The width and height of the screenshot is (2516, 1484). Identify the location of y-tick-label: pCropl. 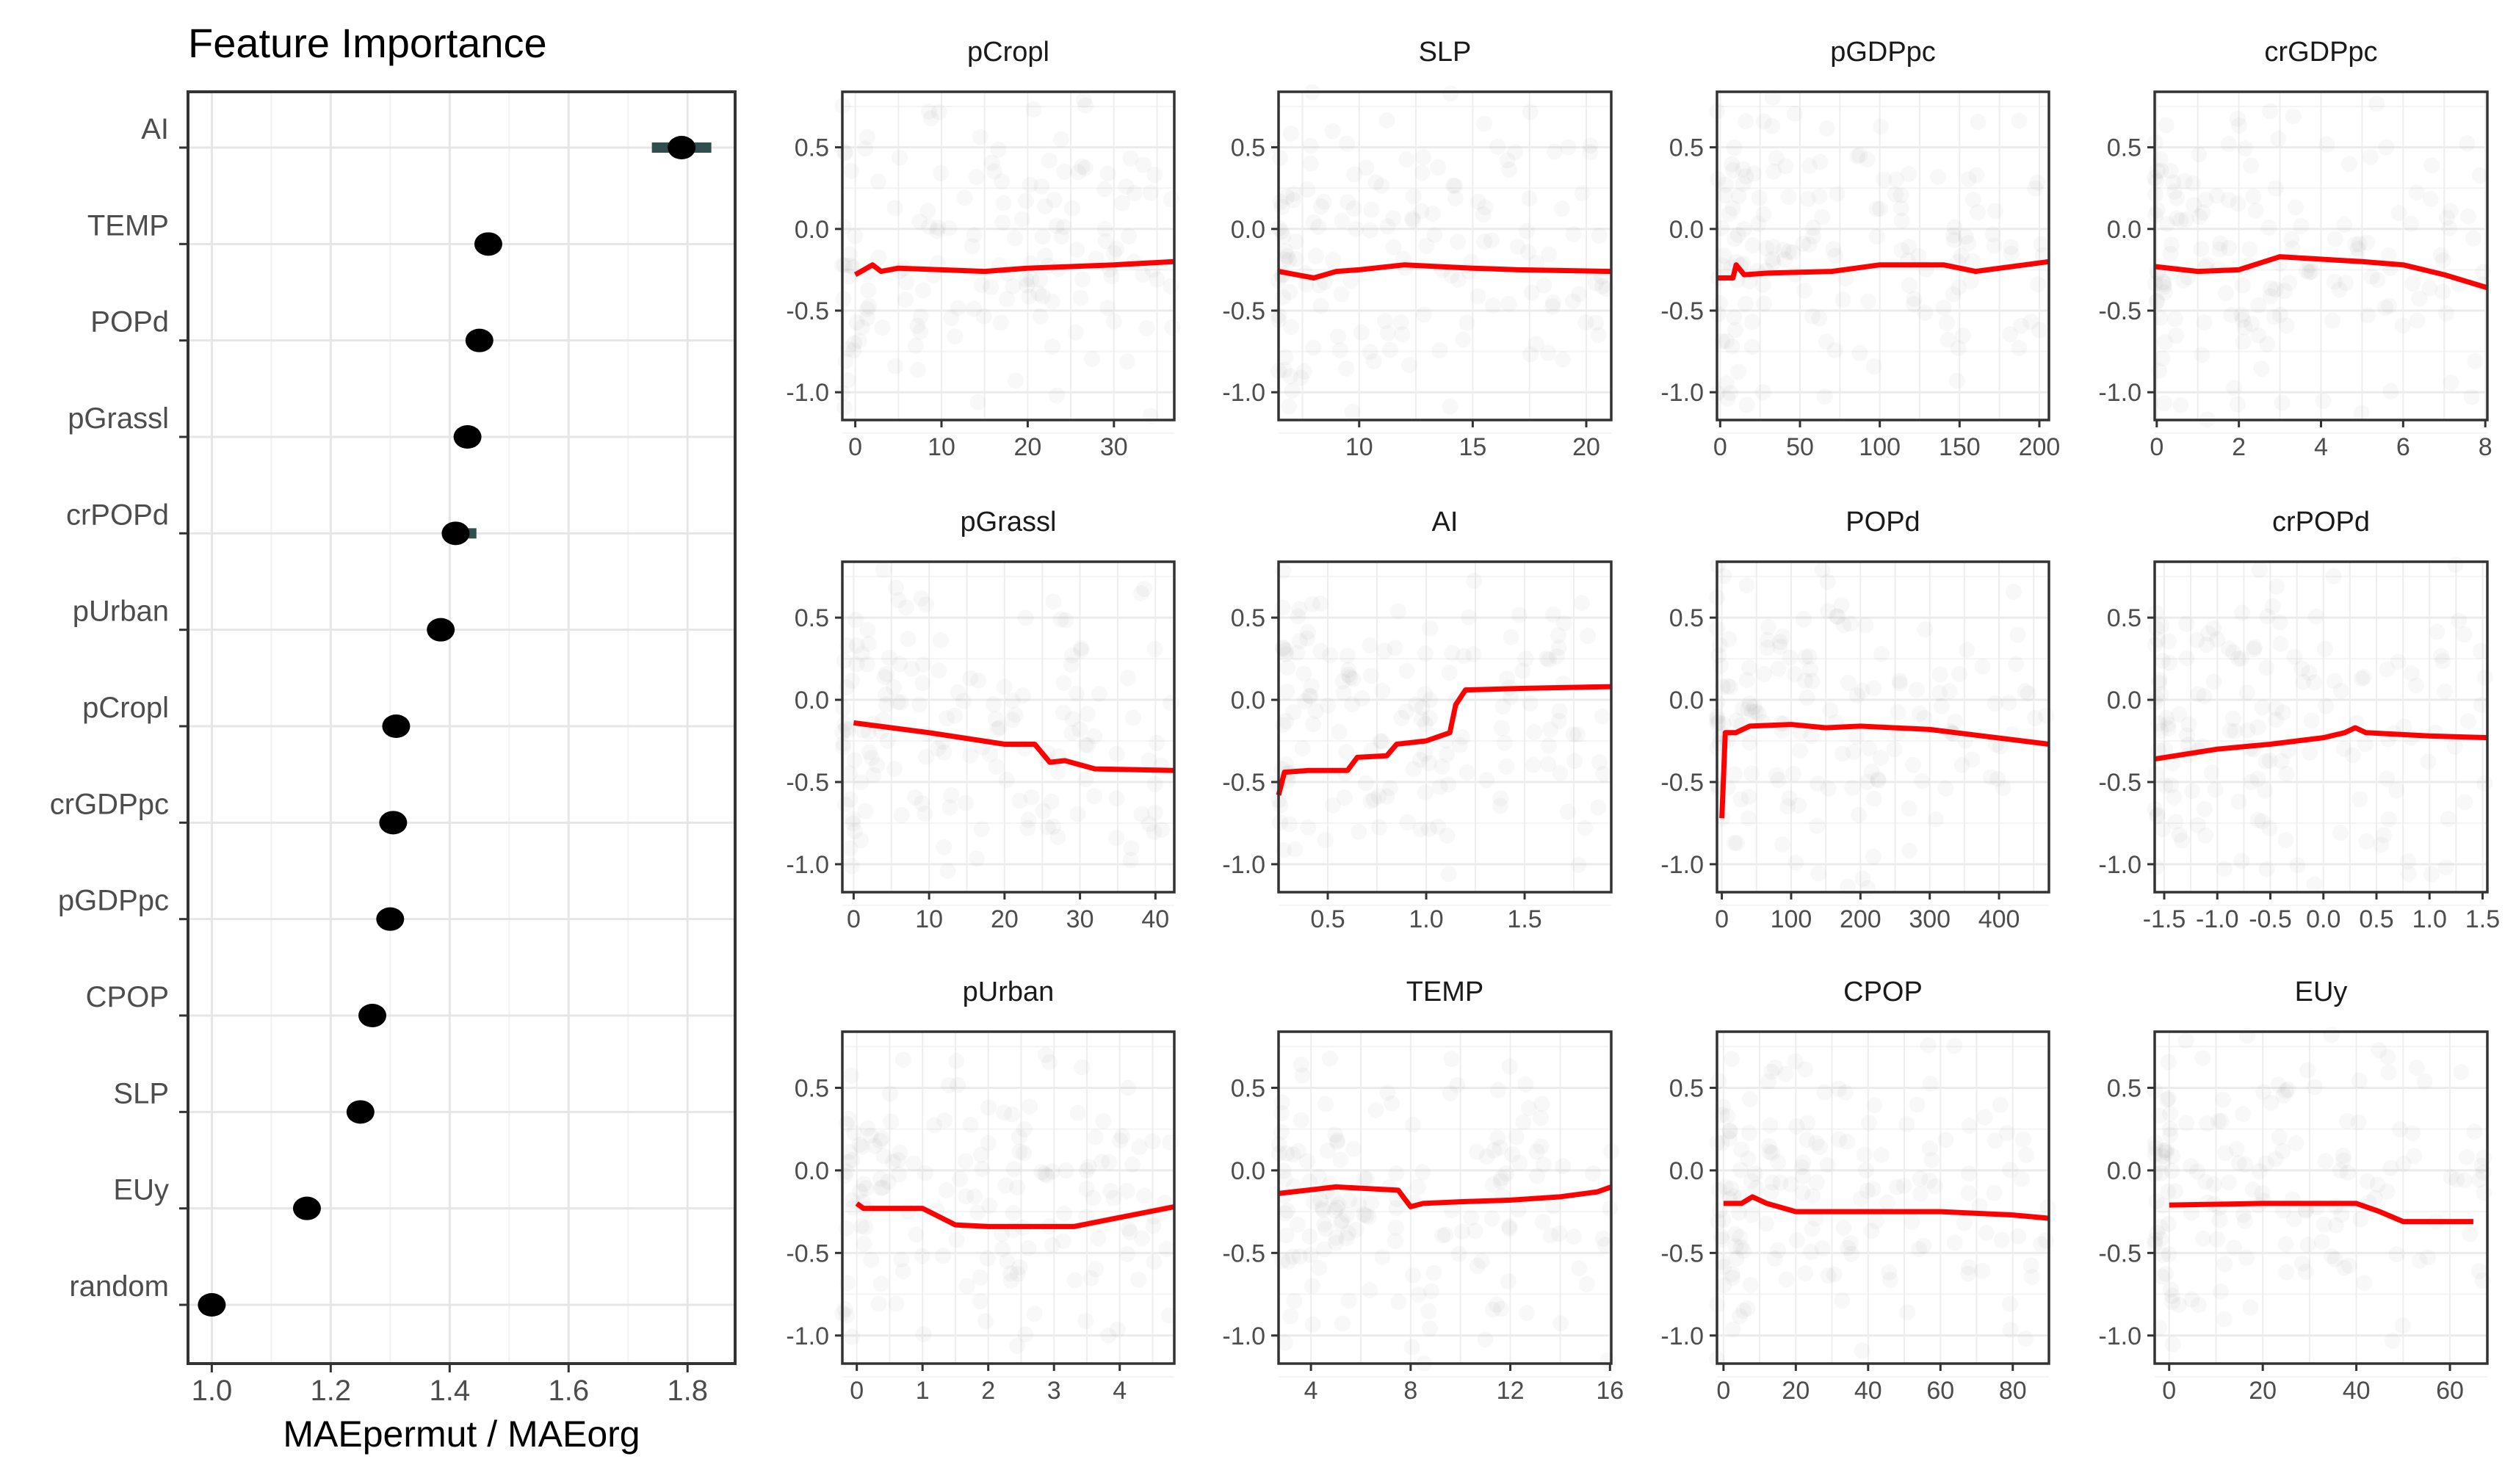
(126, 708).